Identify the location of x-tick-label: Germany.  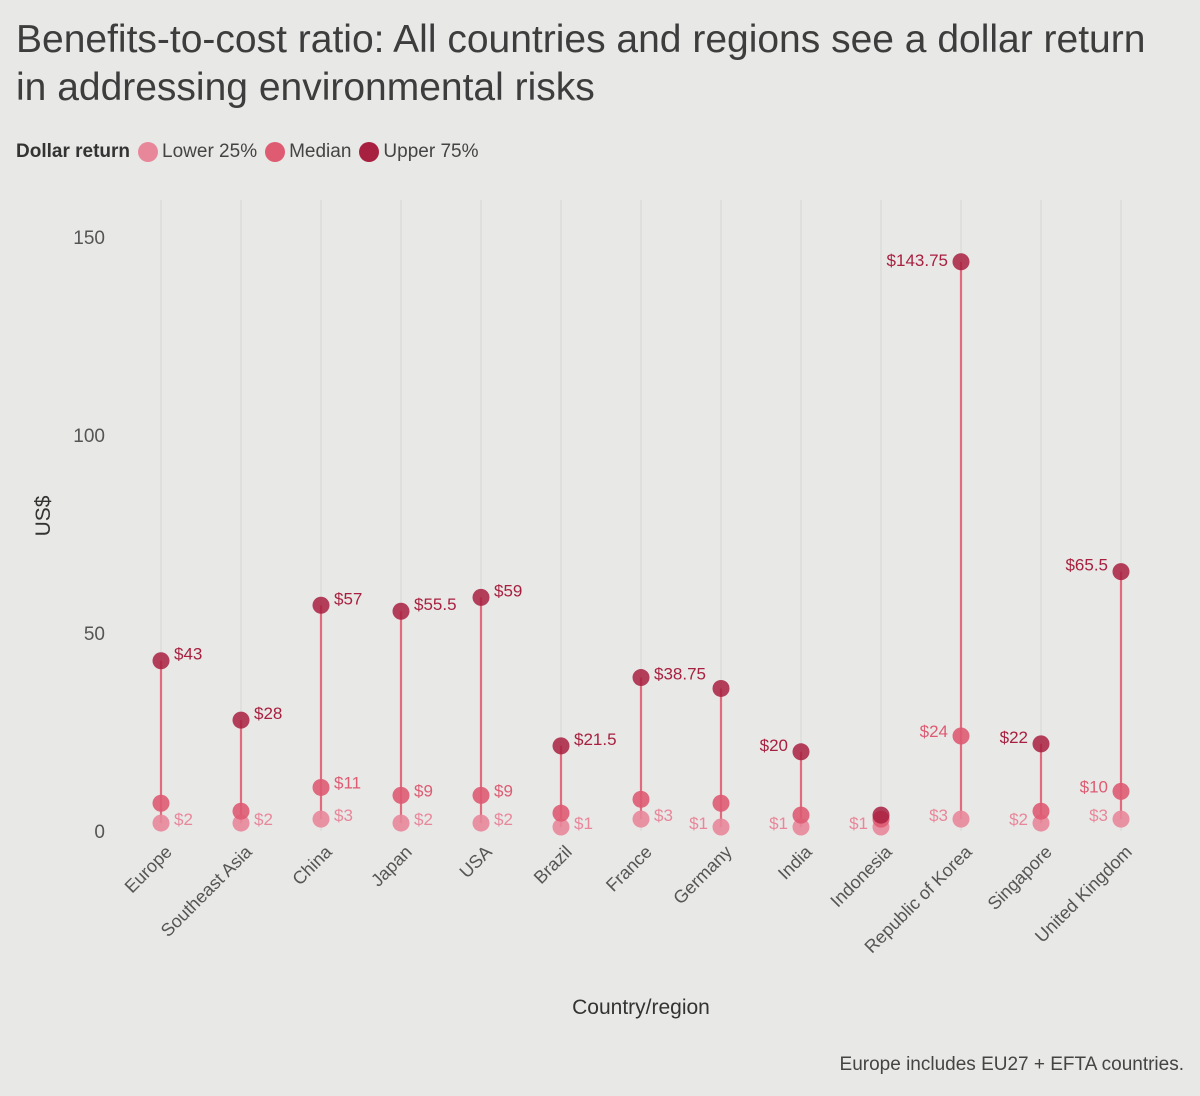
(702, 875).